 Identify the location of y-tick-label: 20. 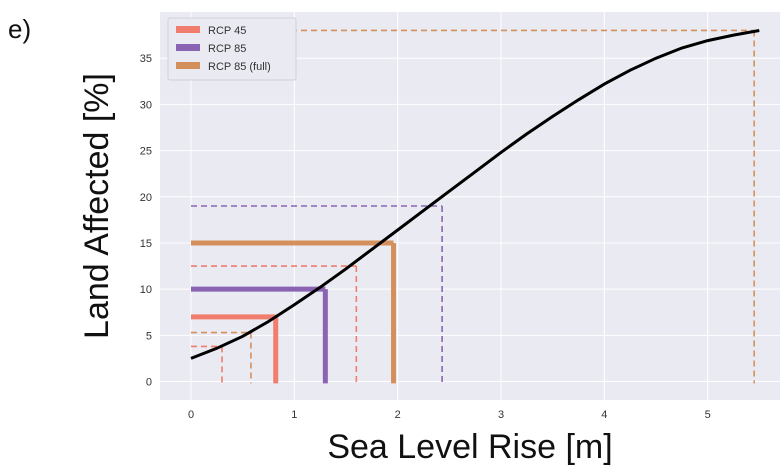
(146, 198).